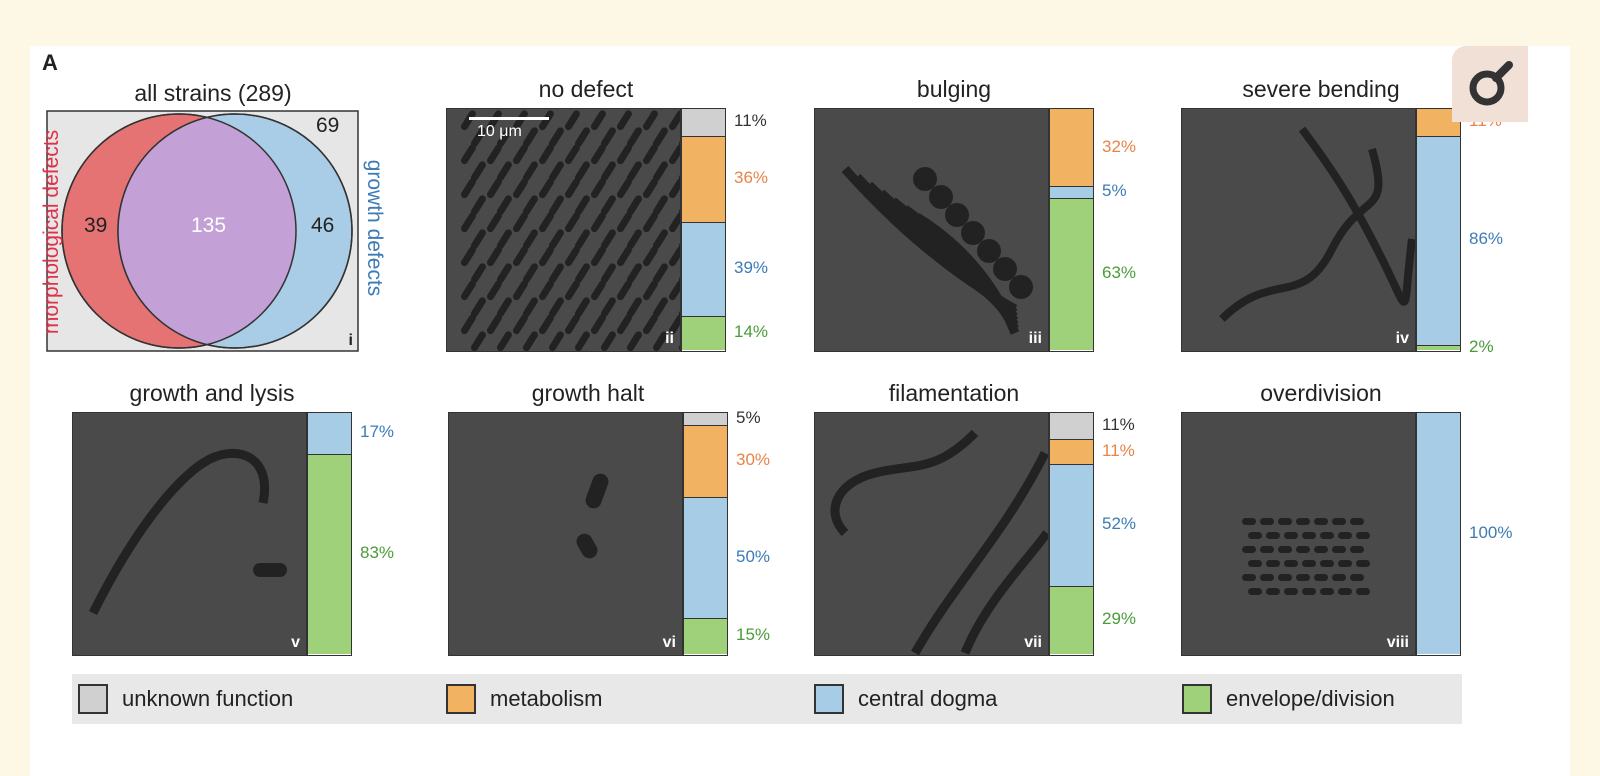 The height and width of the screenshot is (776, 1600). What do you see at coordinates (524, 699) in the screenshot?
I see `legend-item-metabolism: metabolism` at bounding box center [524, 699].